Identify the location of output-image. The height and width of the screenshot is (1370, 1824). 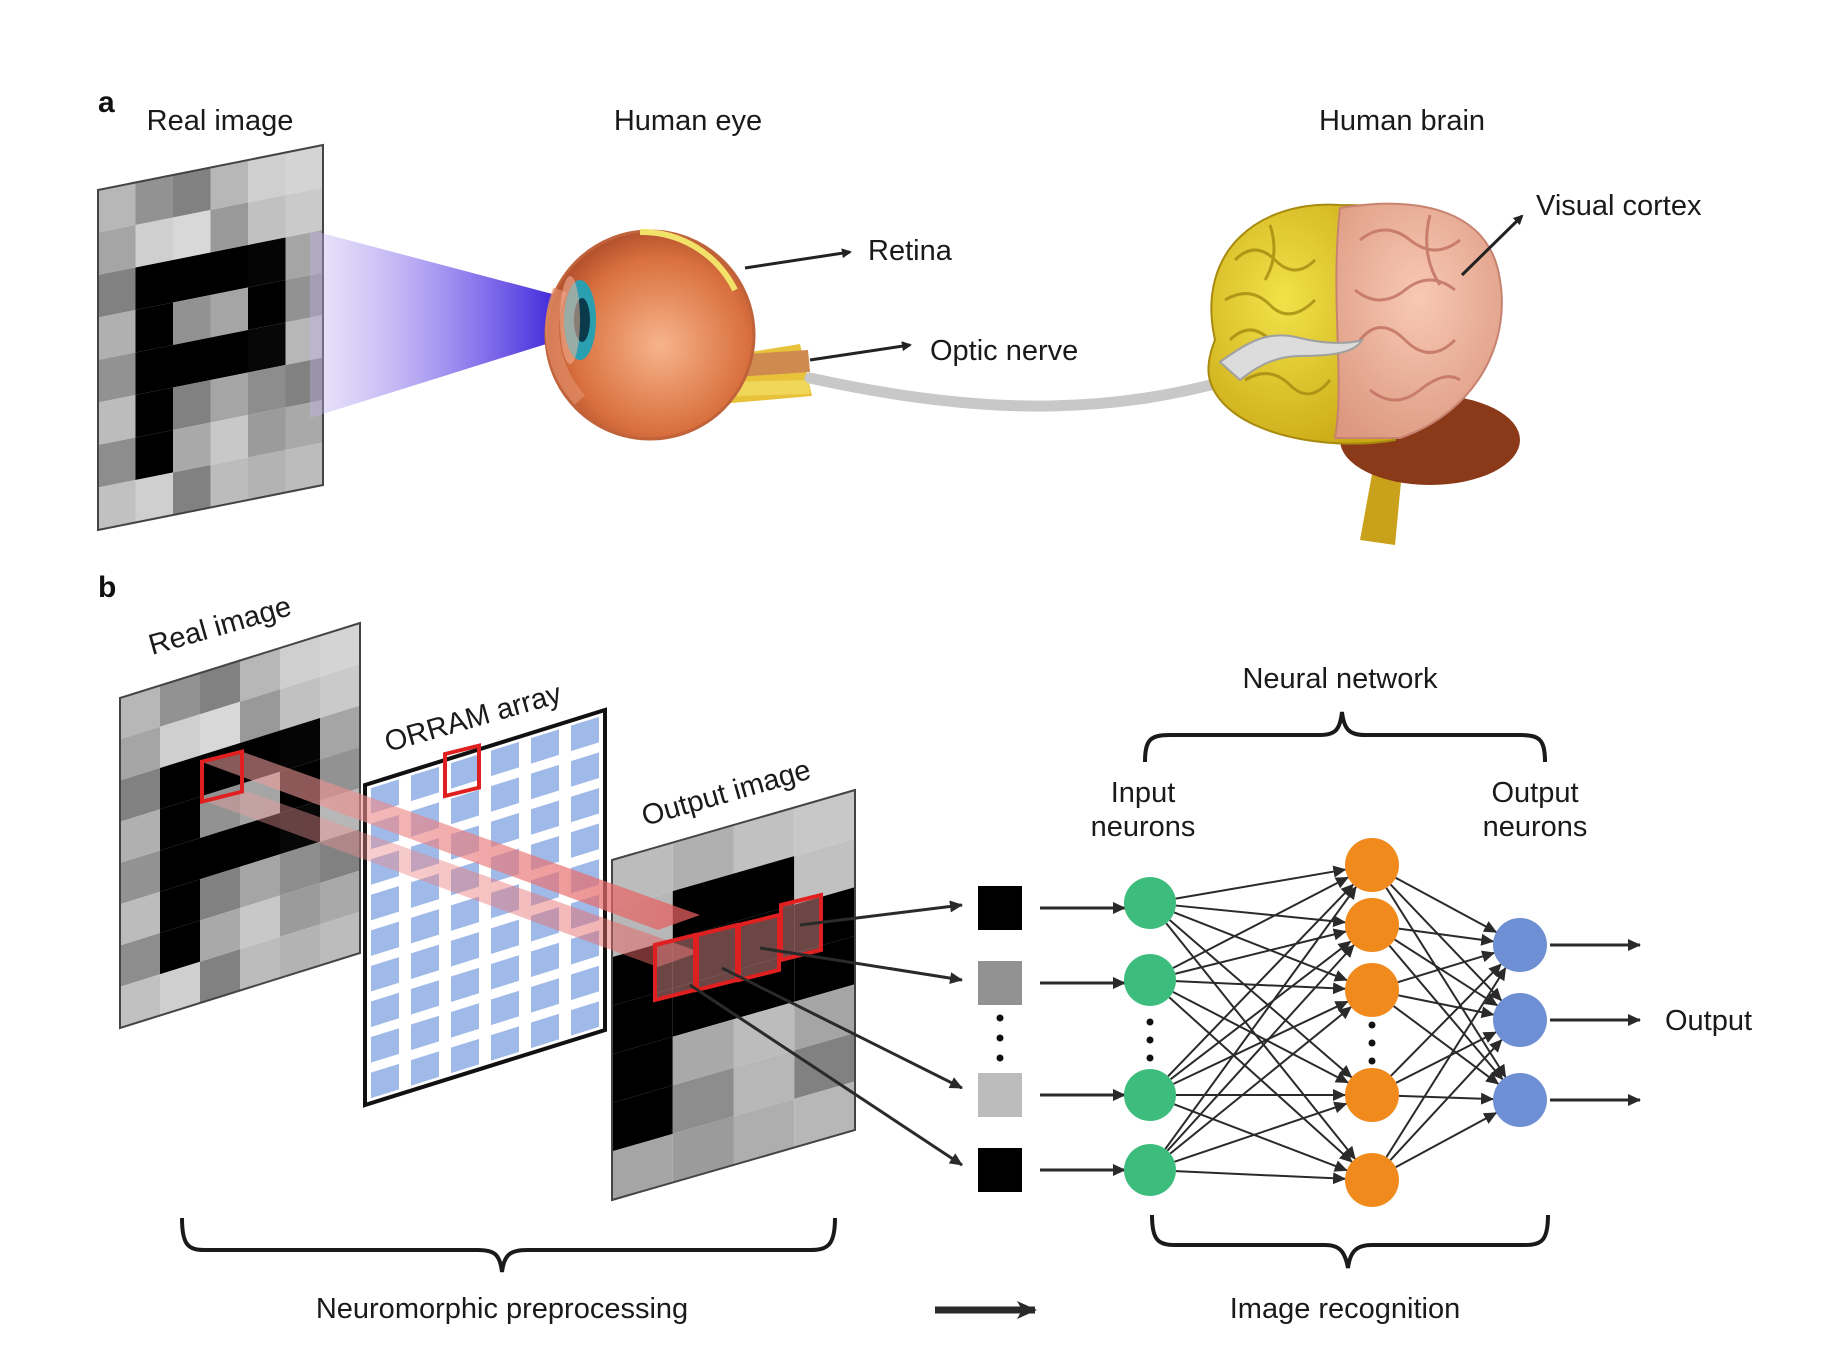
(733, 995).